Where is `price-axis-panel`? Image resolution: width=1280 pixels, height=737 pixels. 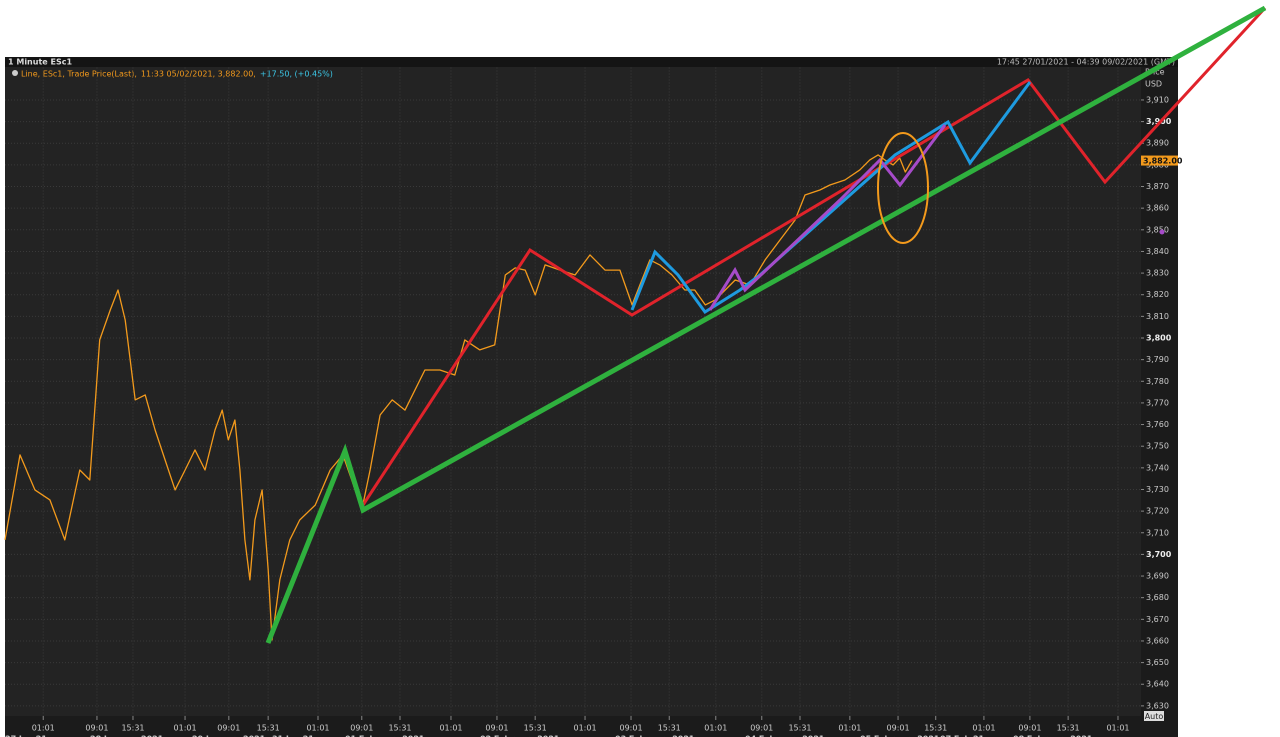
price-axis-panel is located at coordinates (1159, 402).